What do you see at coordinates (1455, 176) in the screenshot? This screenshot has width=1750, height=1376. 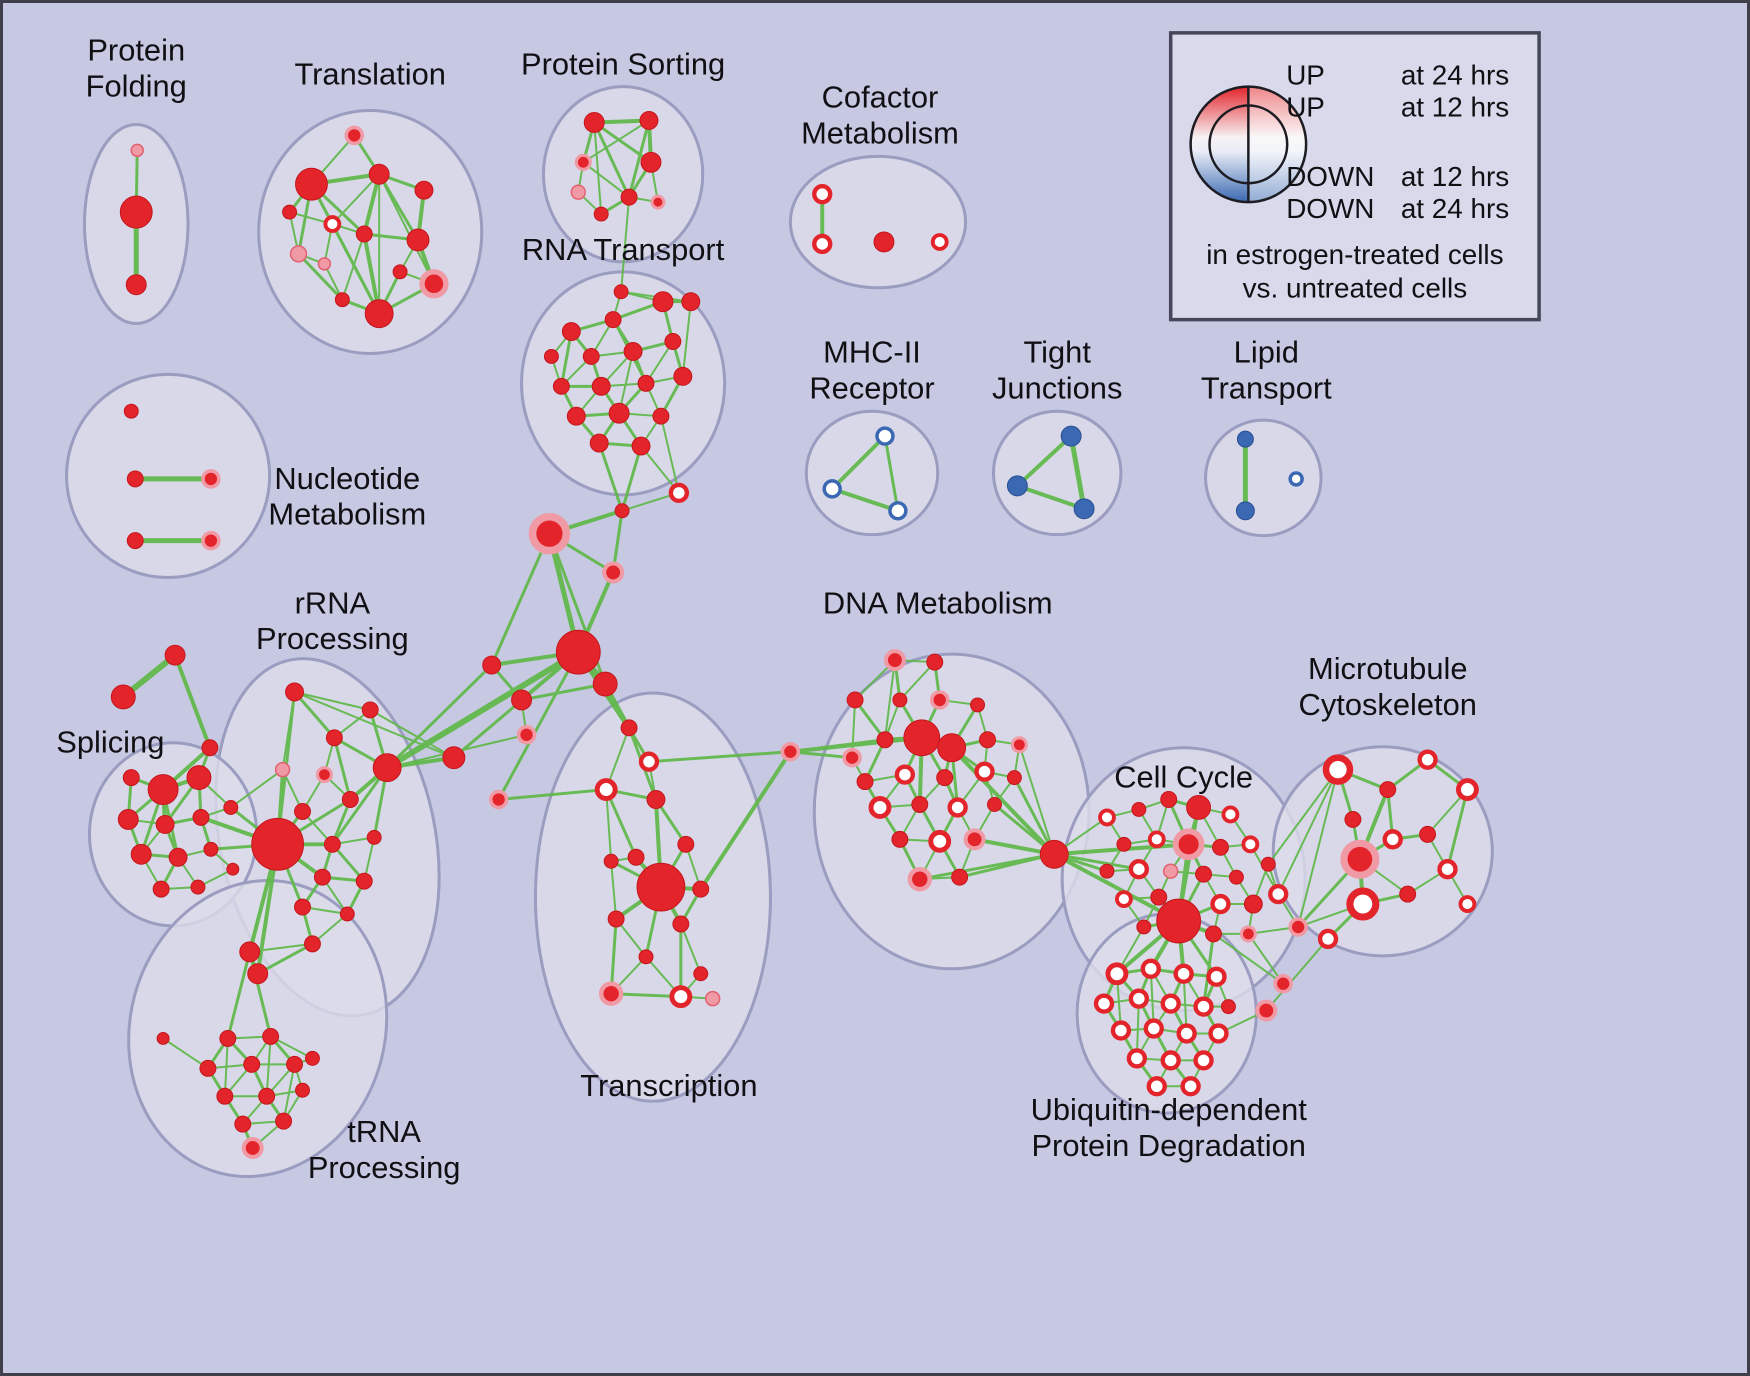 I see `legend-time-label: at 12 hrs` at bounding box center [1455, 176].